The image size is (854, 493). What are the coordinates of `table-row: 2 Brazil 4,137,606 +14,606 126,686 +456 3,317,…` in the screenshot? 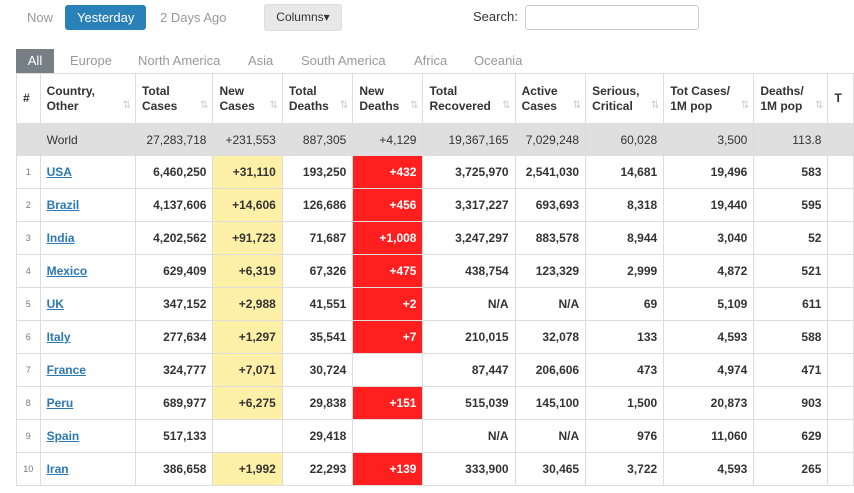 It's located at (435, 205).